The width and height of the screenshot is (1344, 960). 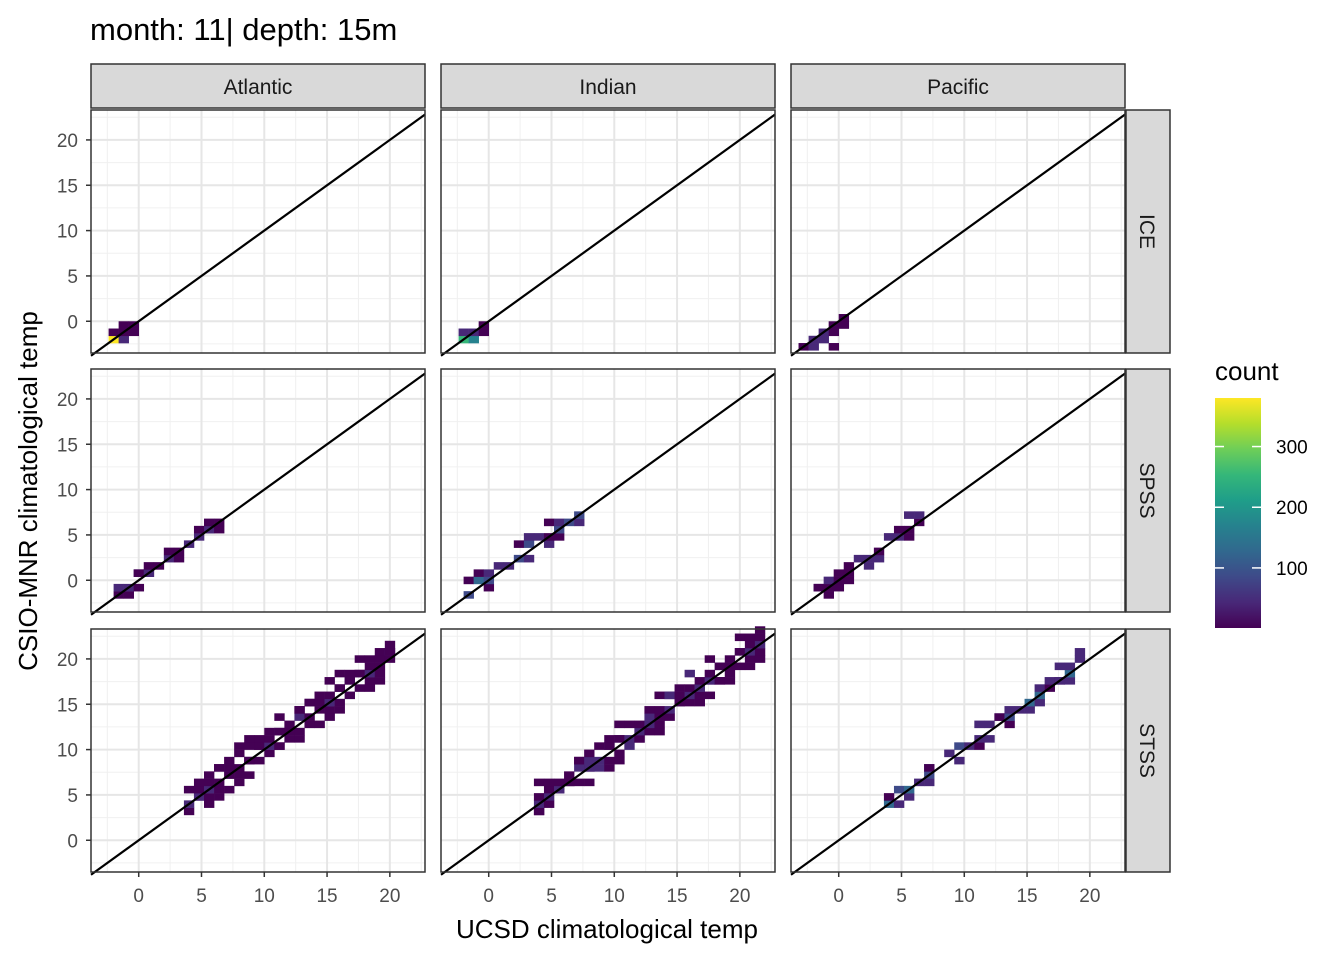 I want to click on panel-pacific-ice, so click(x=958, y=233).